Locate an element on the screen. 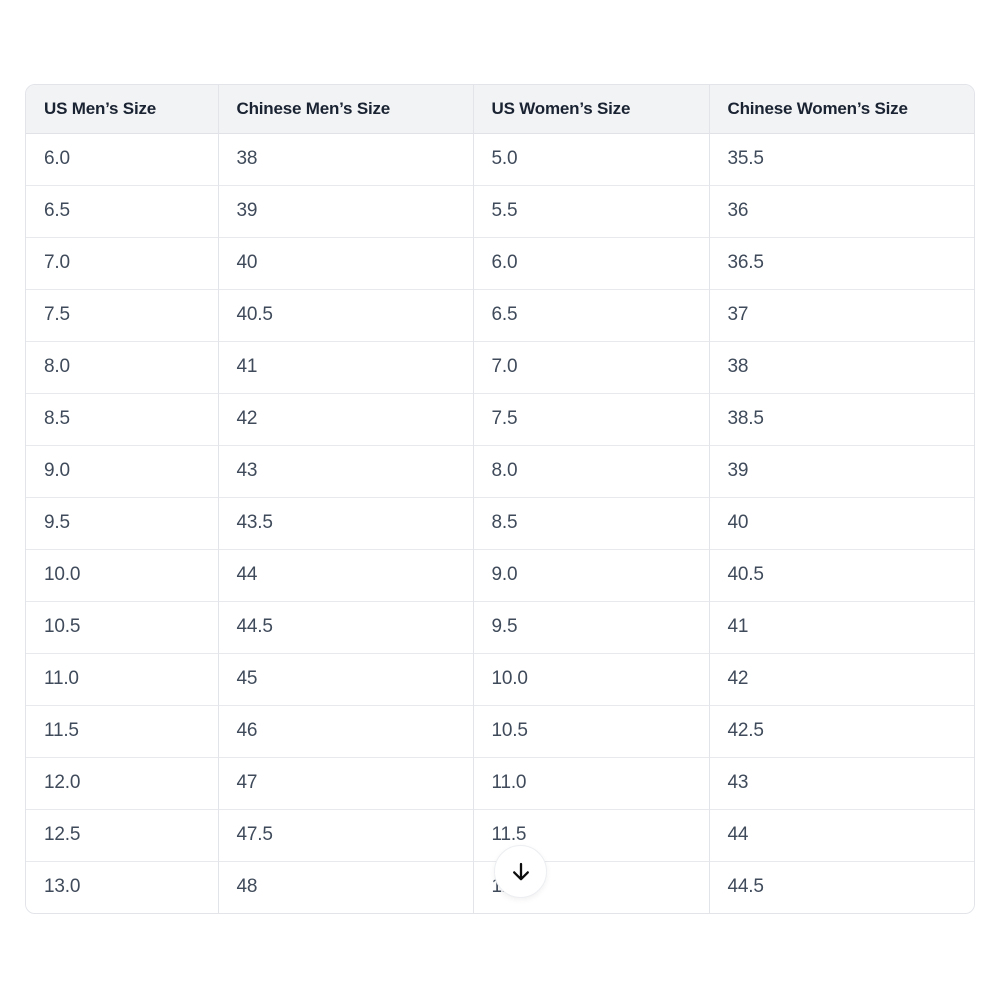 The height and width of the screenshot is (1000, 1000). table-row: 10.0 44 9.0 40.5 is located at coordinates (500, 574).